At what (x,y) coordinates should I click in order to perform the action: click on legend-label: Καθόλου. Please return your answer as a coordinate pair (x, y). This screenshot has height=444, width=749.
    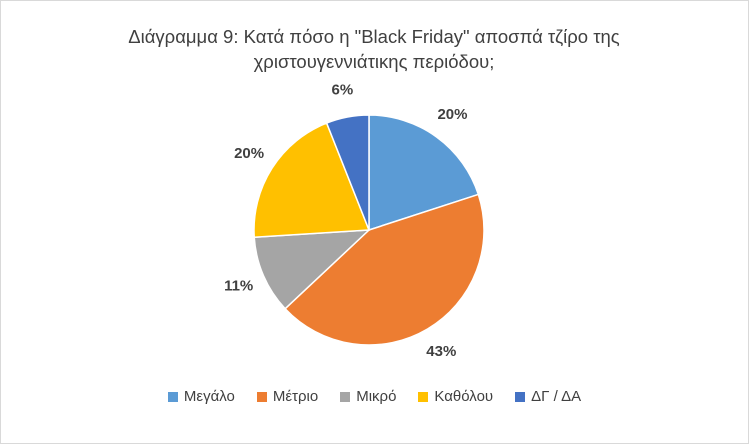
    Looking at the image, I should click on (464, 396).